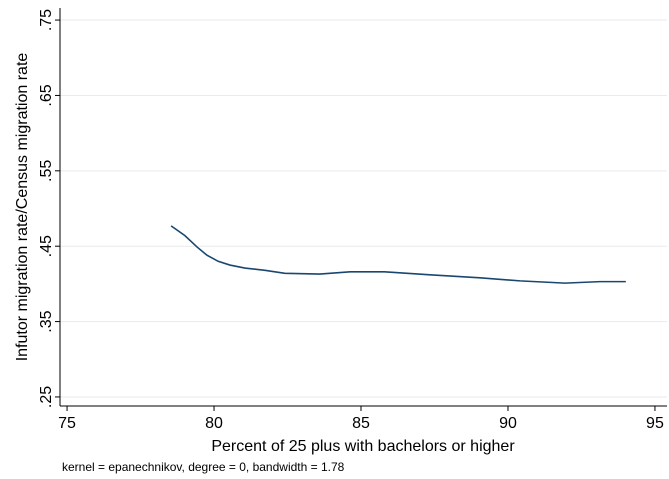 The image size is (669, 479). I want to click on y-tick-label: .65, so click(46, 95).